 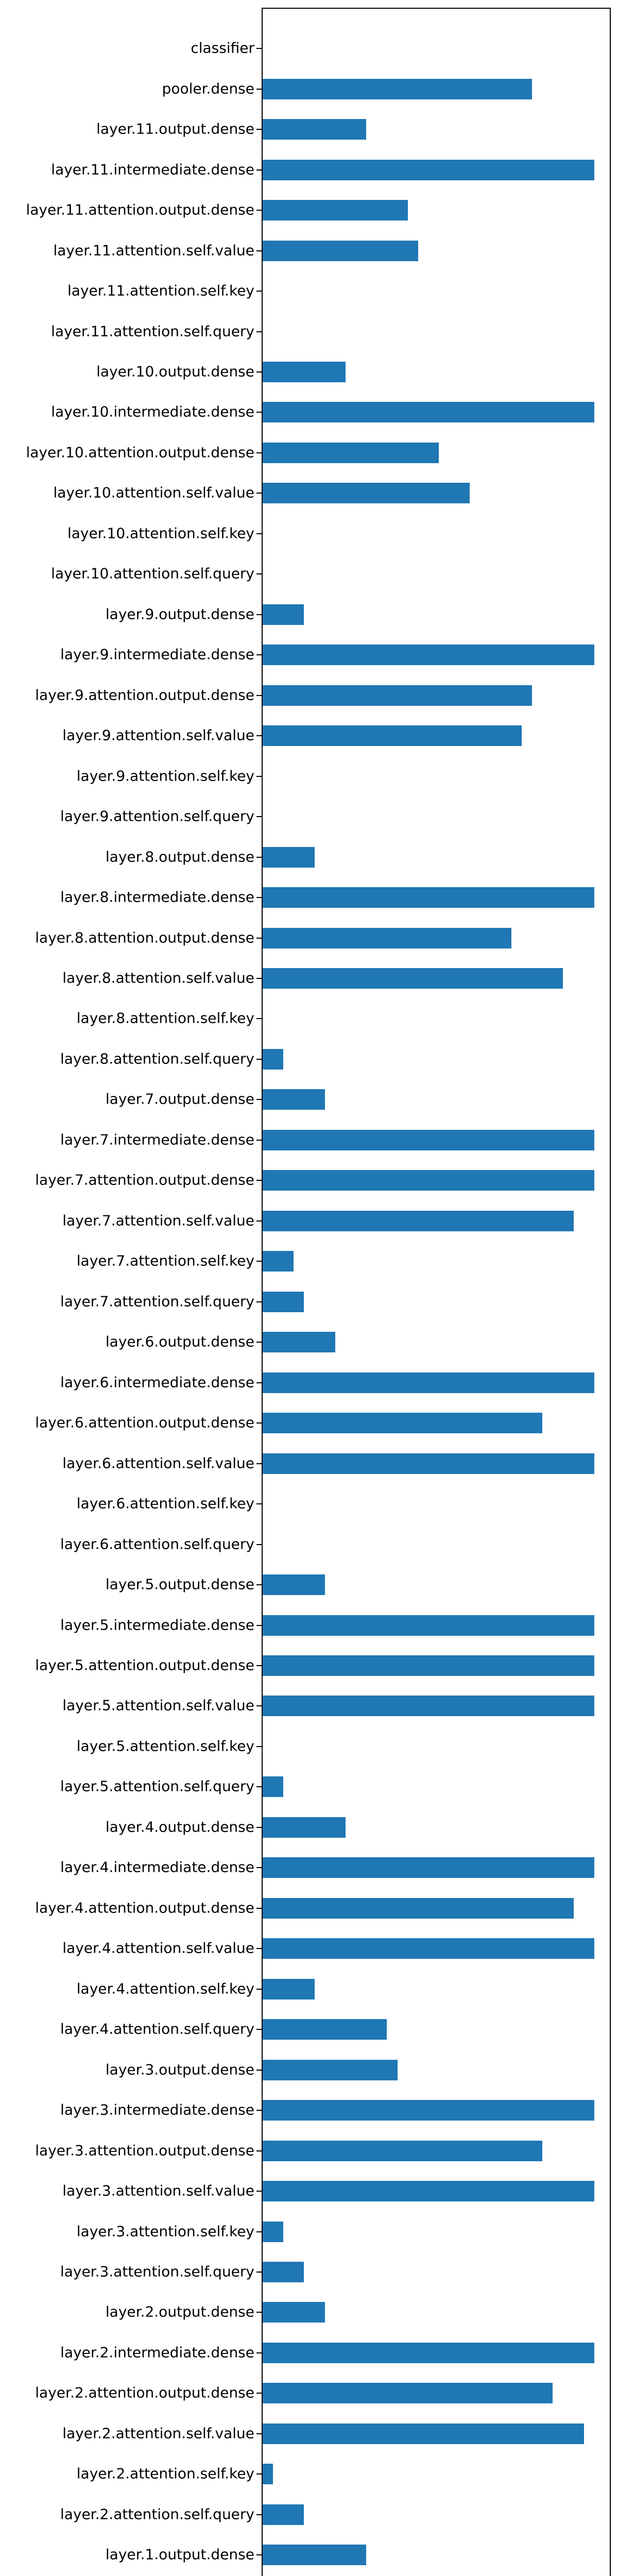 What do you see at coordinates (144, 1422) in the screenshot?
I see `category-label: layer.6.attention.output.dense` at bounding box center [144, 1422].